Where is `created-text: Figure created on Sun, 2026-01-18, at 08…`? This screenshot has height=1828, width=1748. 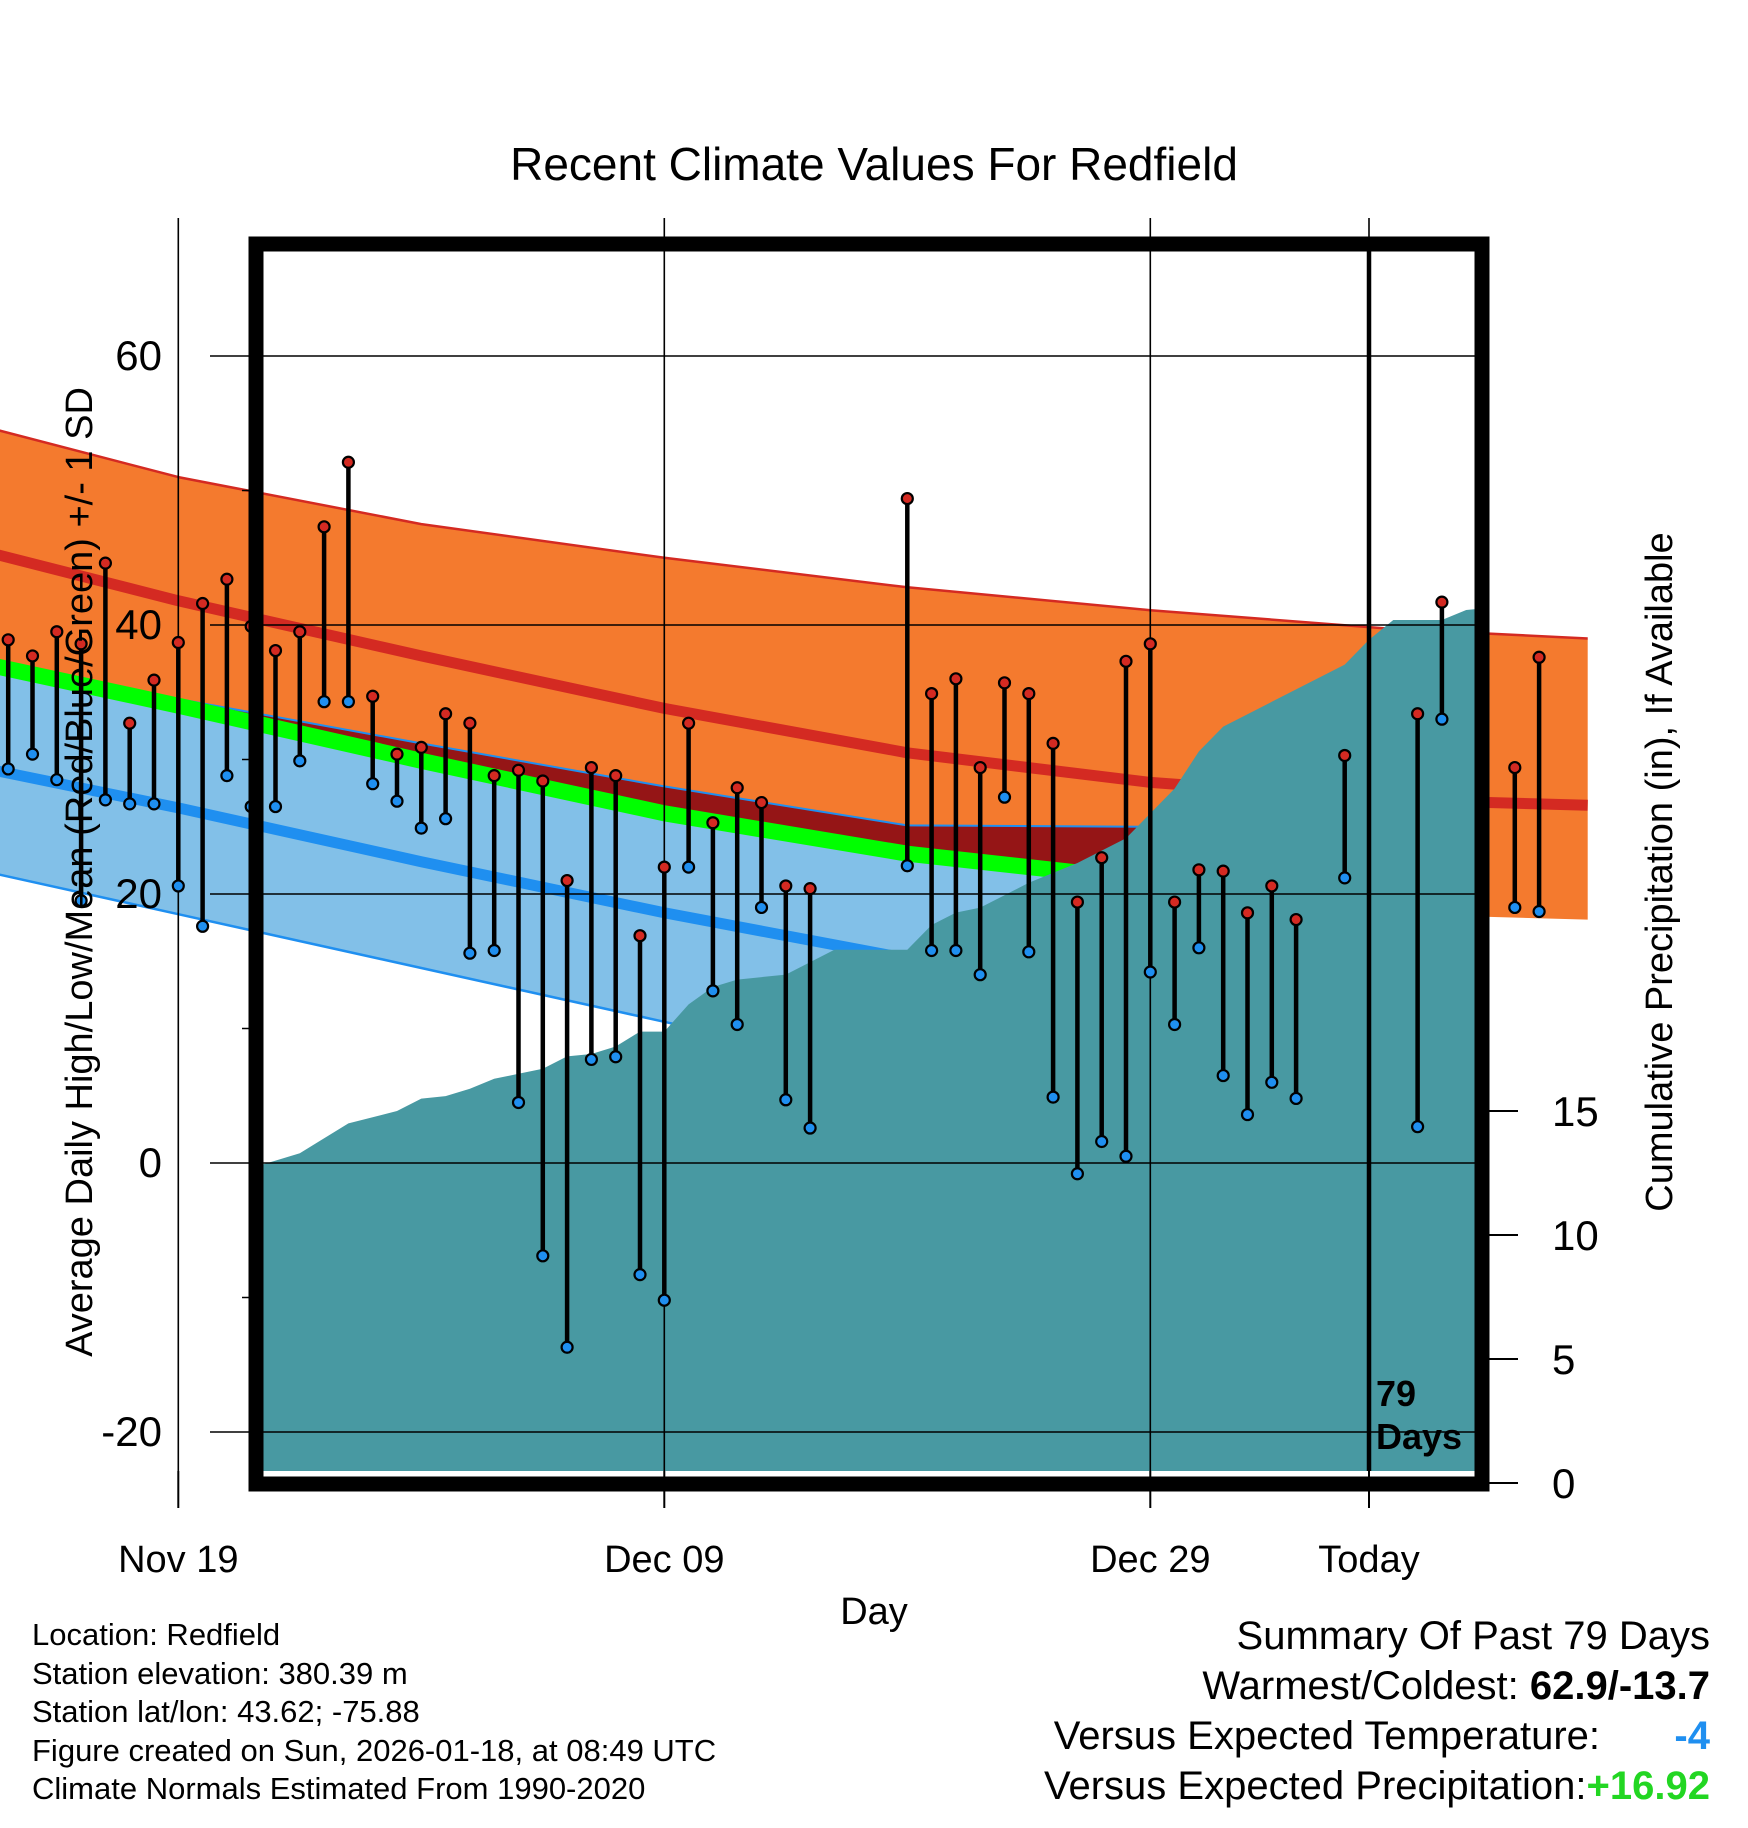
created-text: Figure created on Sun, 2026-01-18, at 08… is located at coordinates (374, 1750).